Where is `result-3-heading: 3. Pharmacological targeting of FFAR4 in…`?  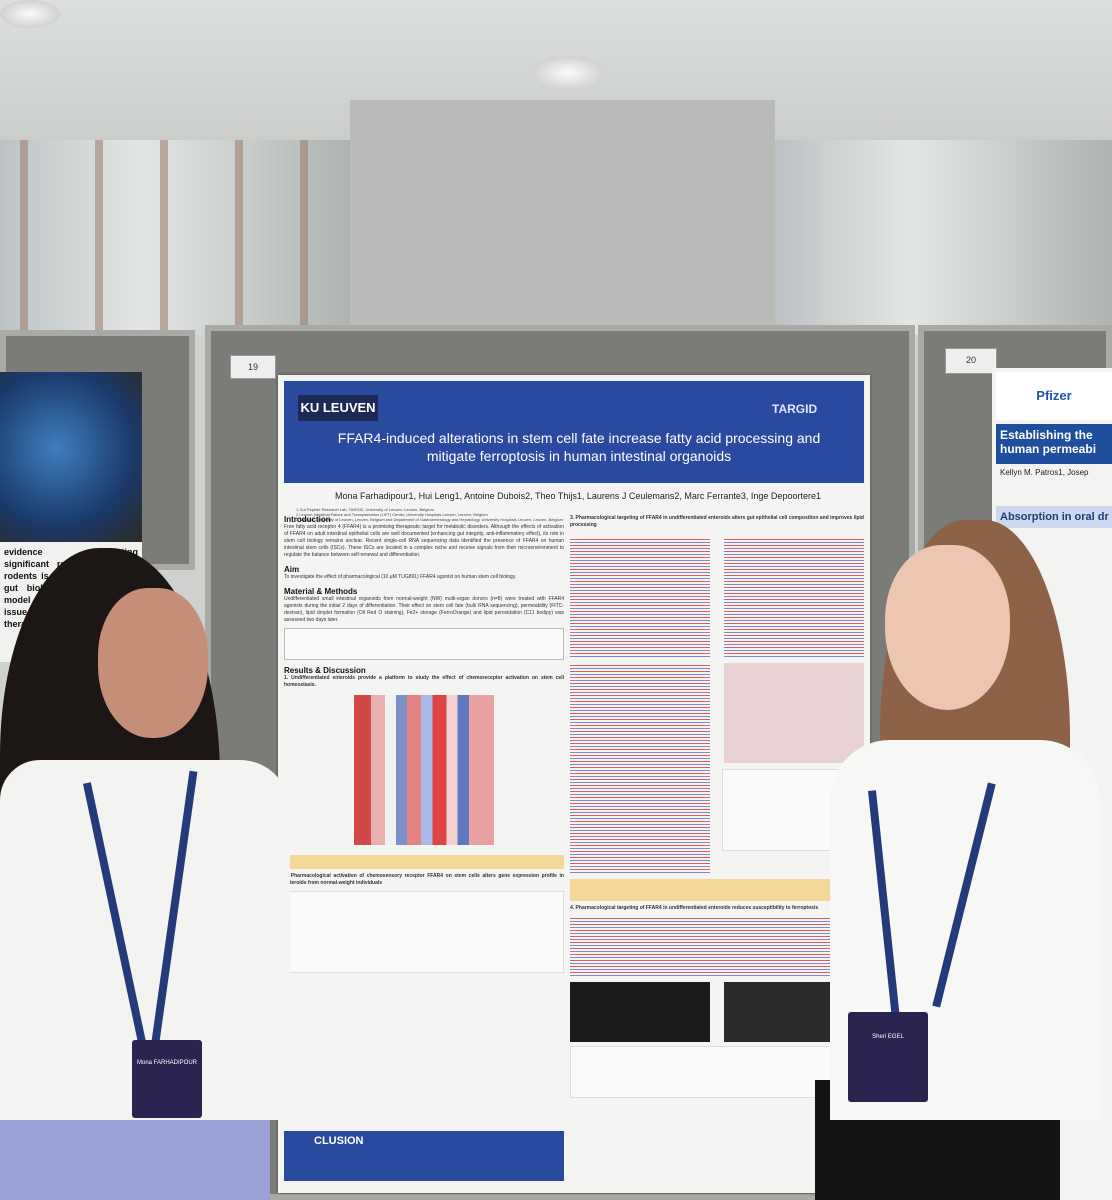 result-3-heading: 3. Pharmacological targeting of FFAR4 in… is located at coordinates (717, 521).